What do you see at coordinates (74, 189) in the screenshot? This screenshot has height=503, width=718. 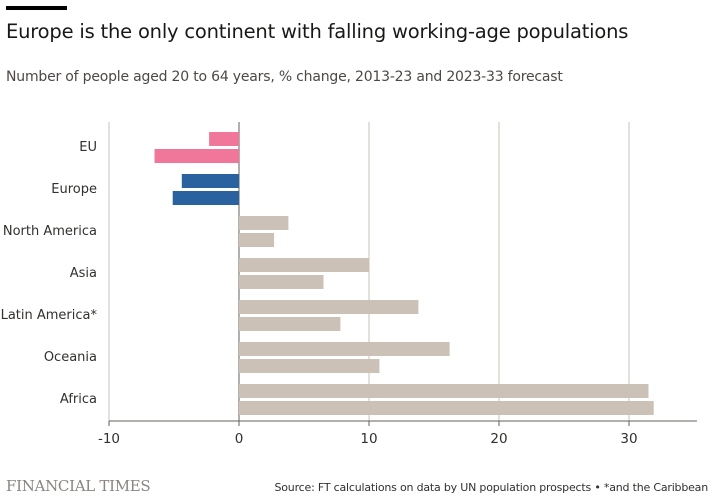 I see `category-label: Europe` at bounding box center [74, 189].